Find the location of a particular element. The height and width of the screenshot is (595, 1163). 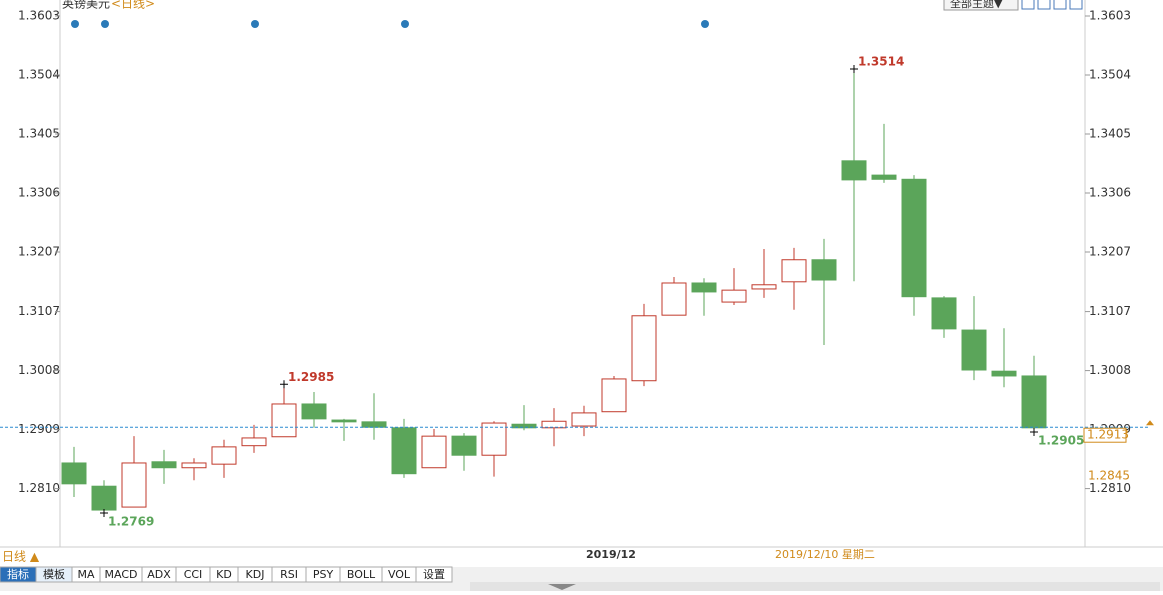

y2-tick-label: 1.2810 is located at coordinates (1110, 488).